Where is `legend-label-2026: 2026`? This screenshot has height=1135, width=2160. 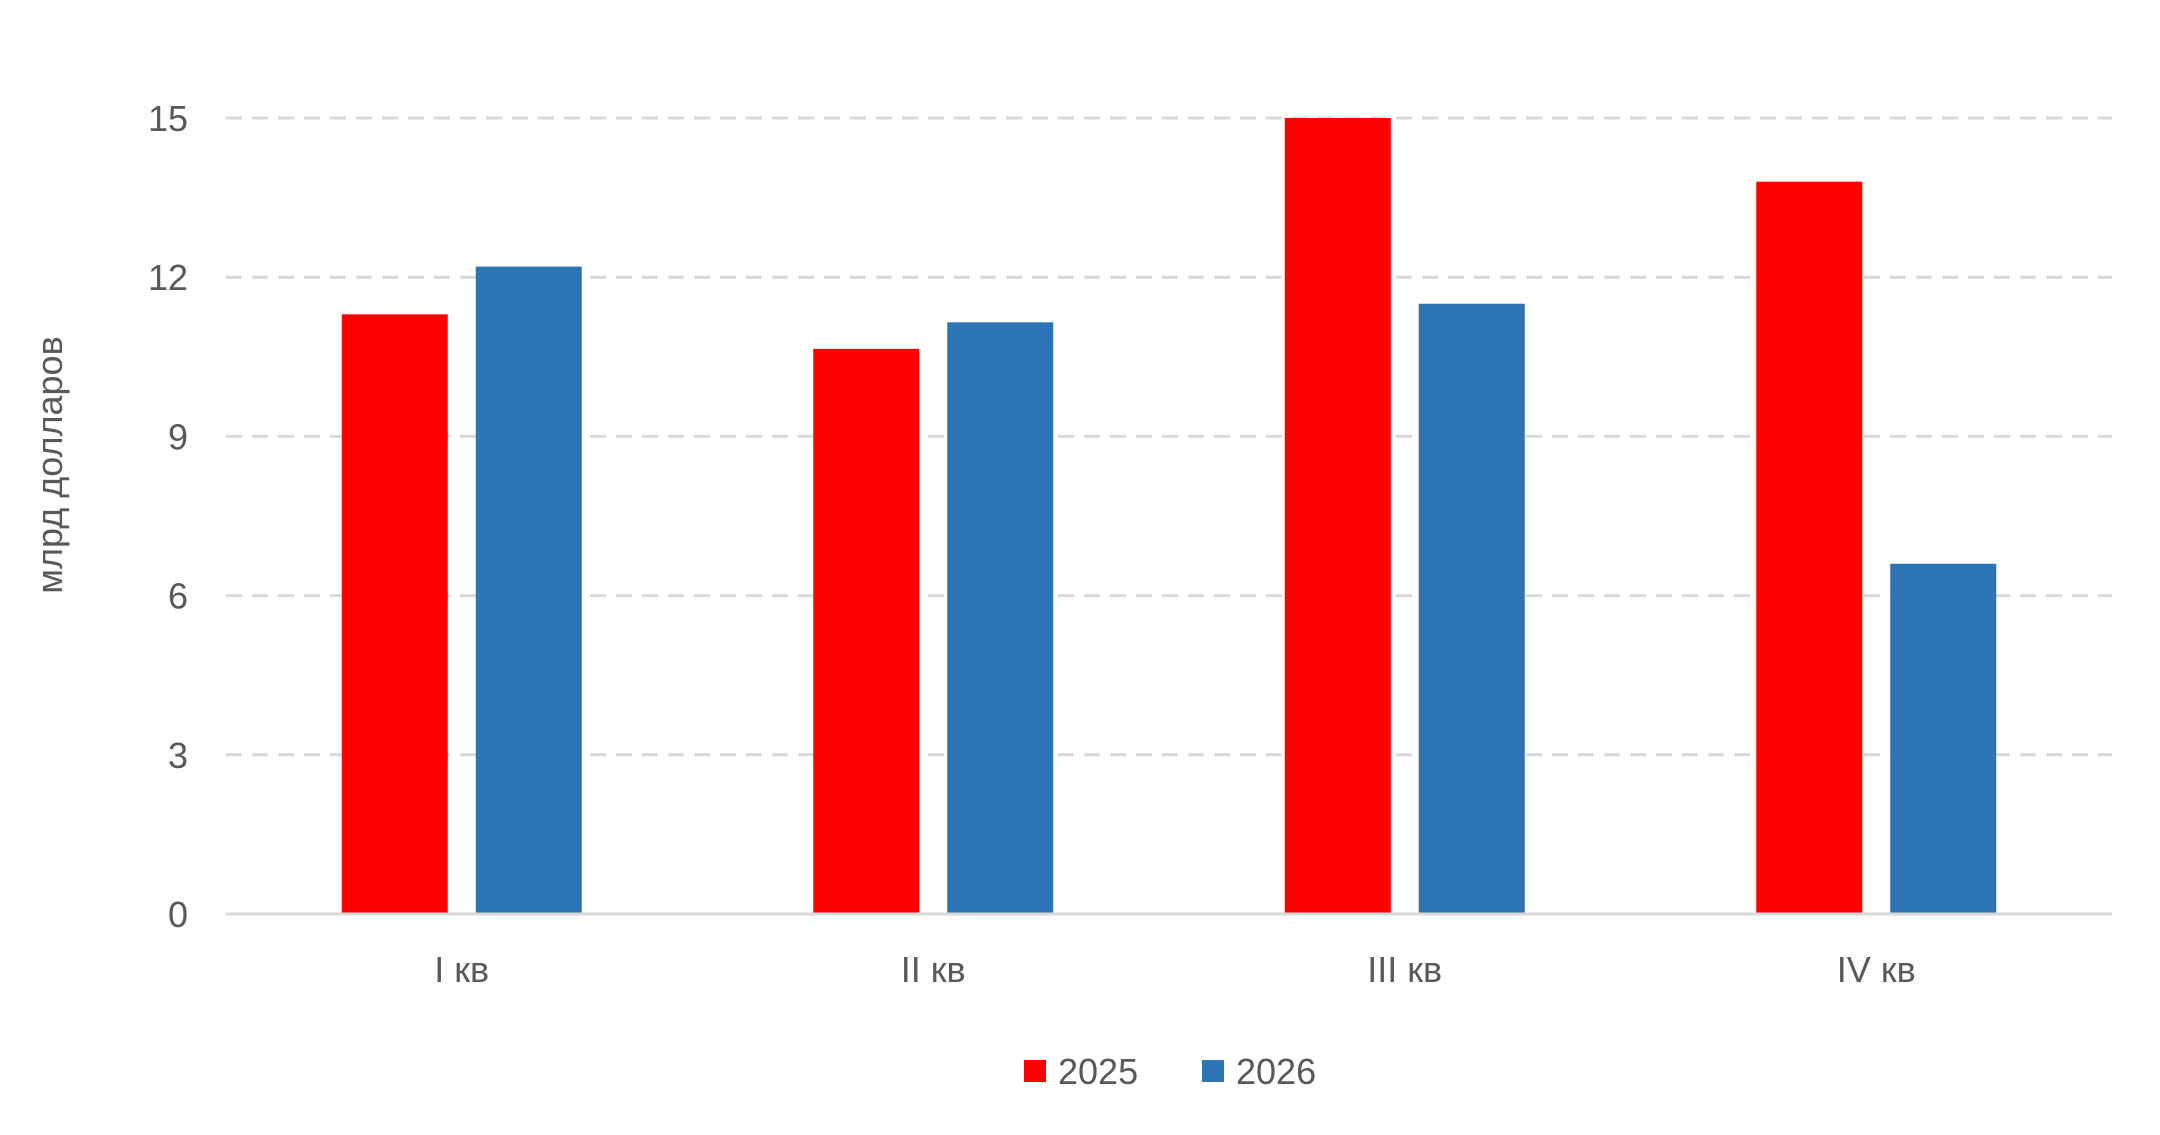 legend-label-2026: 2026 is located at coordinates (1276, 1071).